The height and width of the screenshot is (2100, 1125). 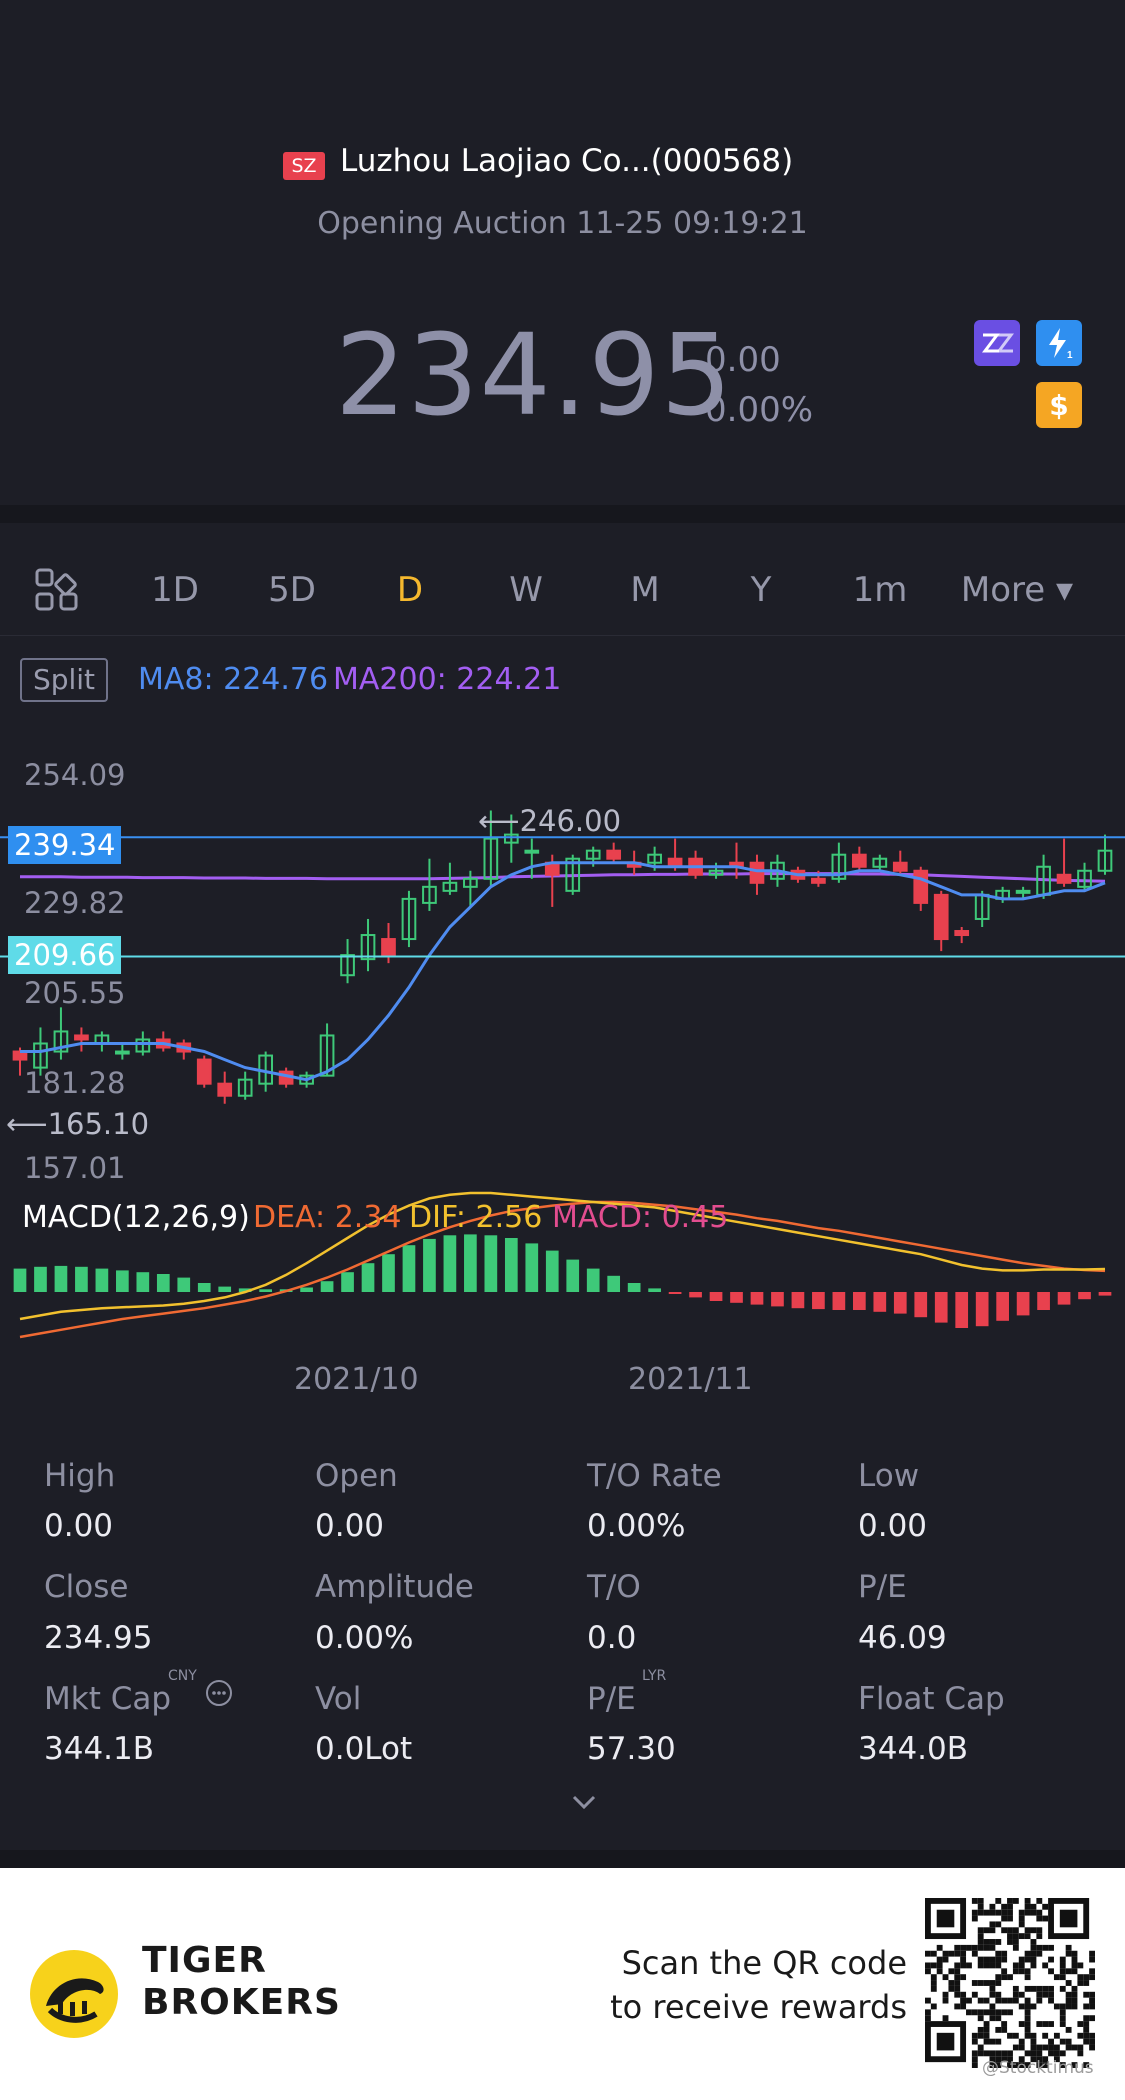 I want to click on qr-finder, so click(x=1068, y=1918).